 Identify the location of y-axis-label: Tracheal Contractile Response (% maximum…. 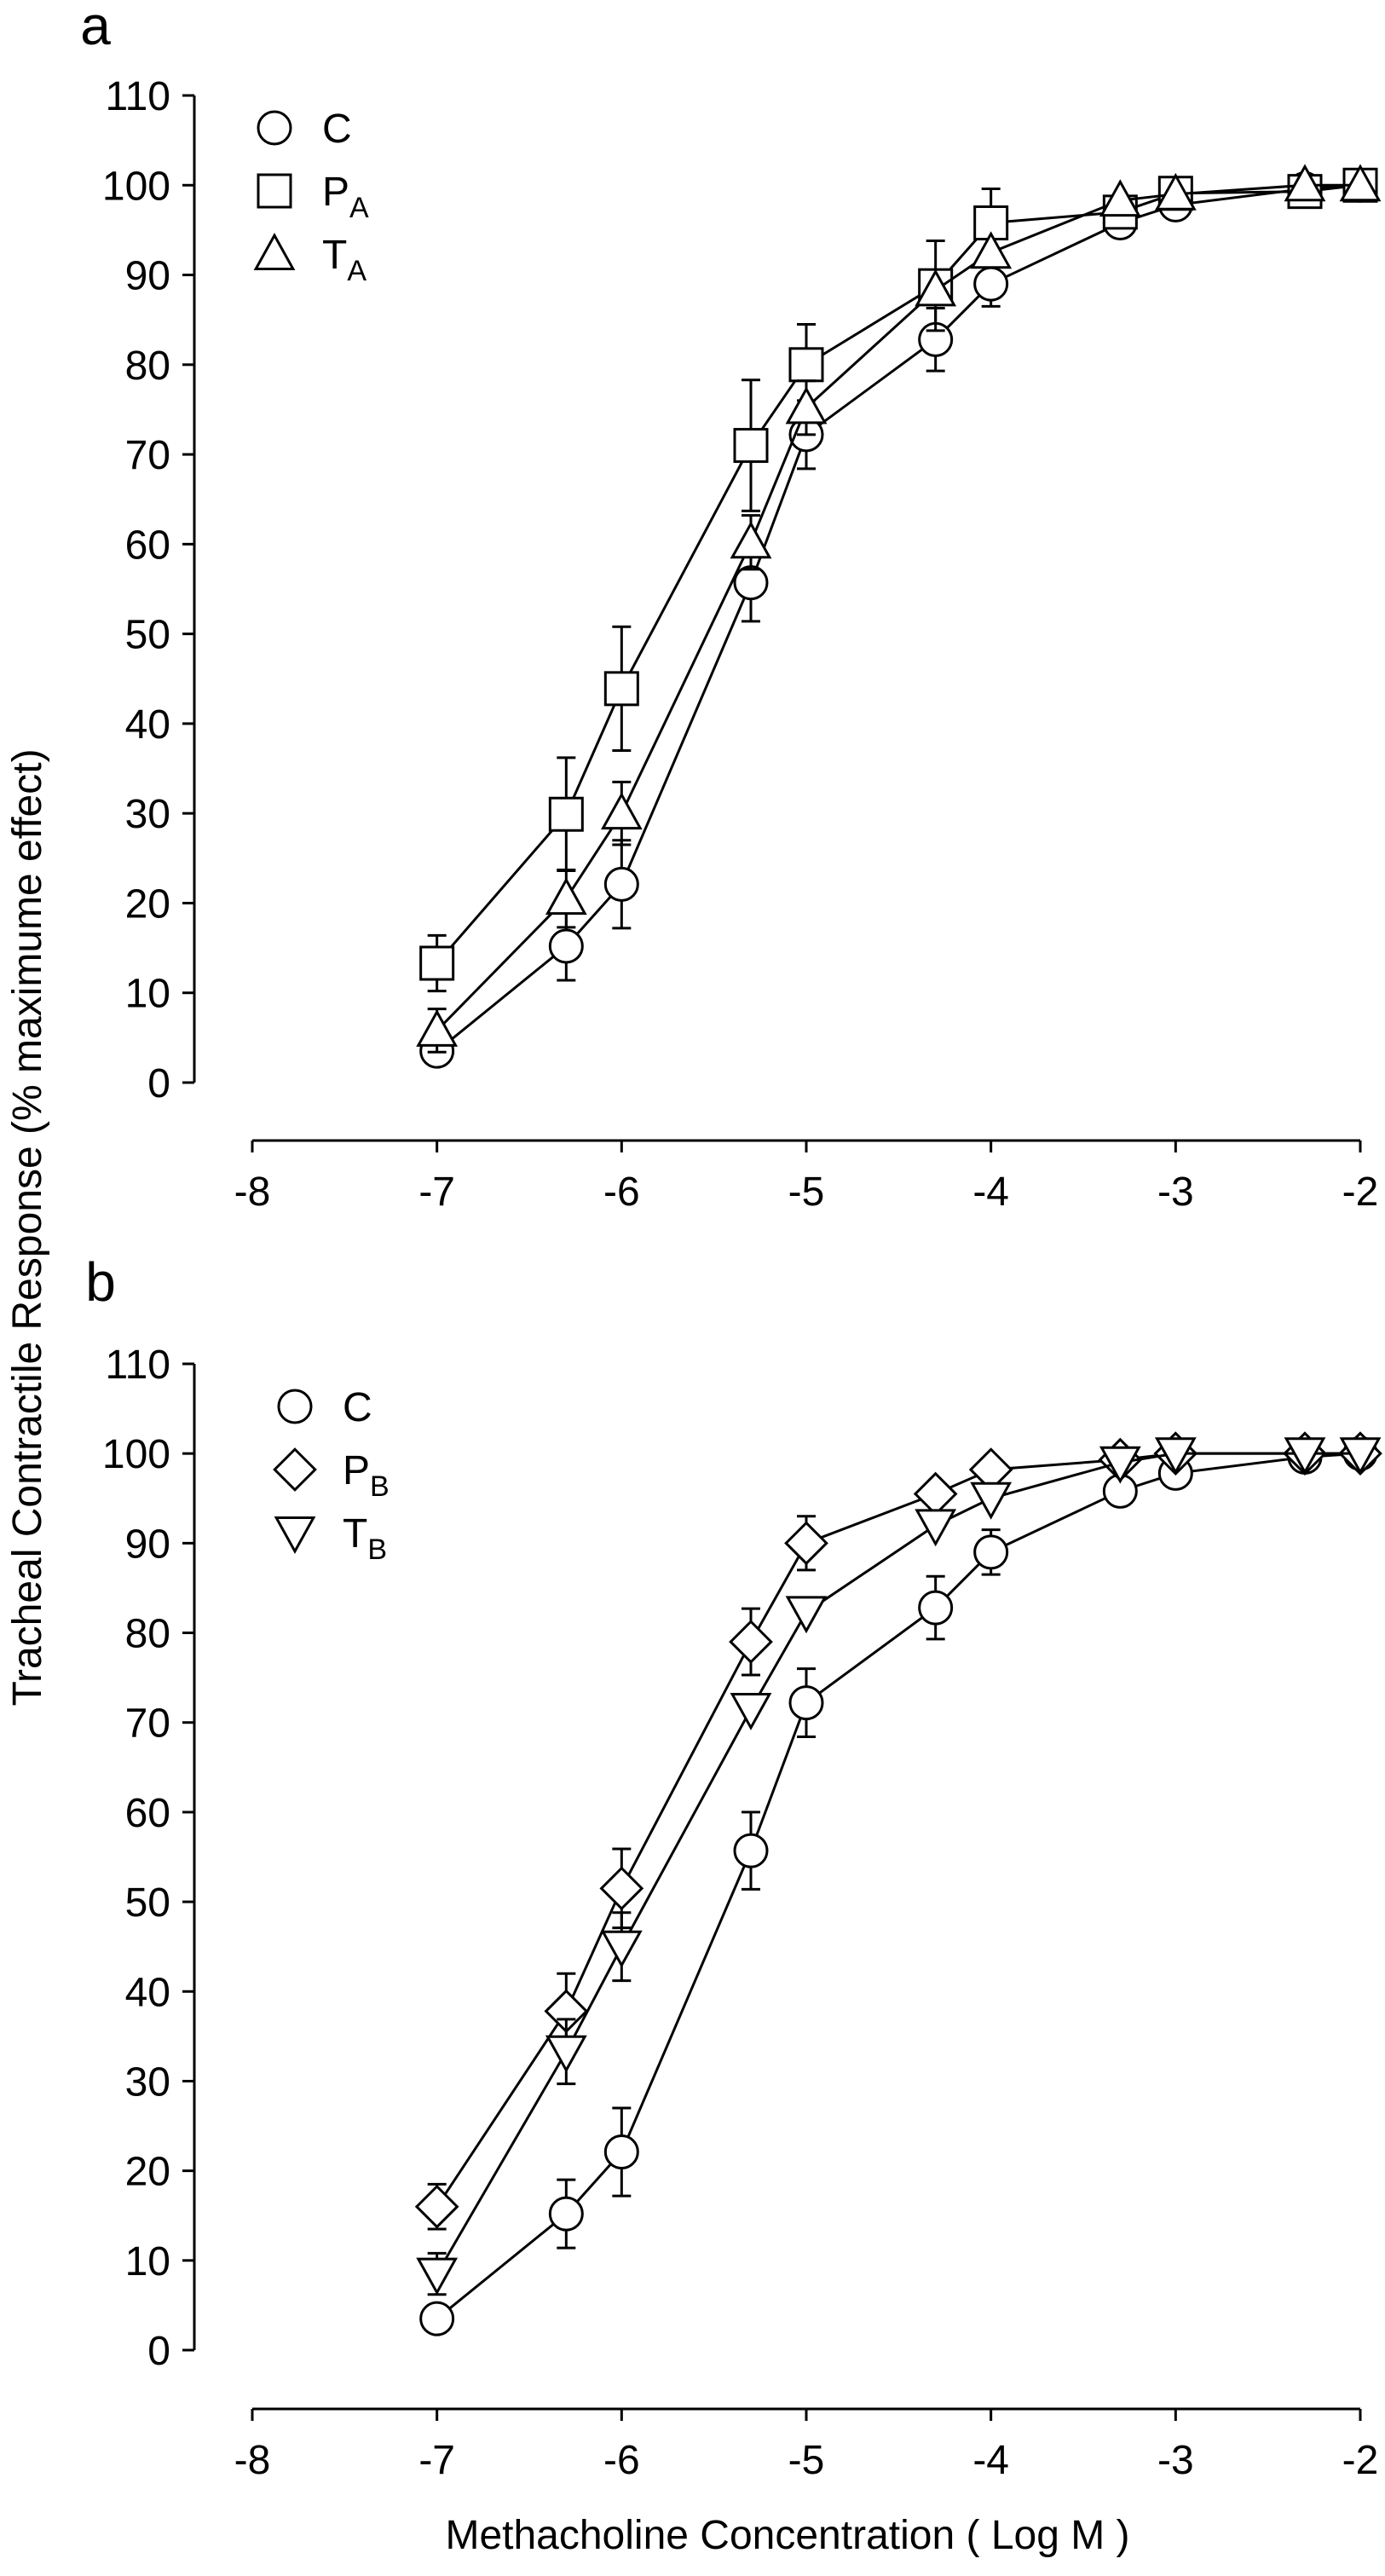
(28, 1227).